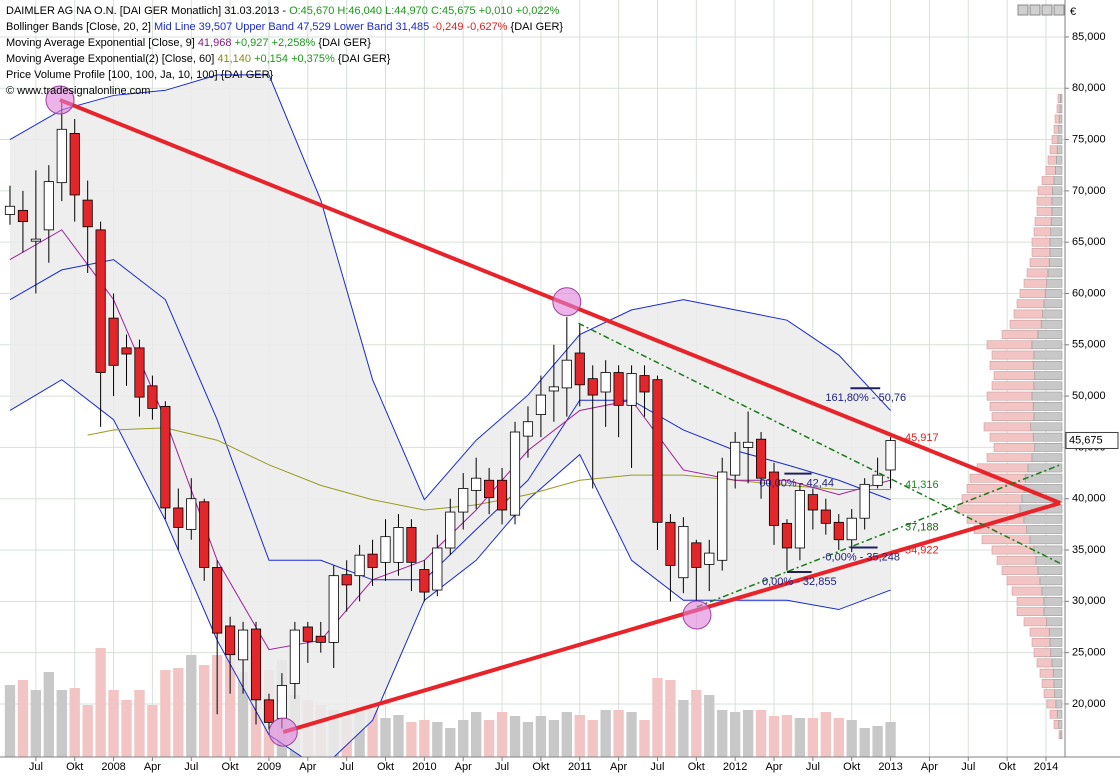  Describe the element at coordinates (922, 551) in the screenshot. I see `price-mark: 34,922` at that location.